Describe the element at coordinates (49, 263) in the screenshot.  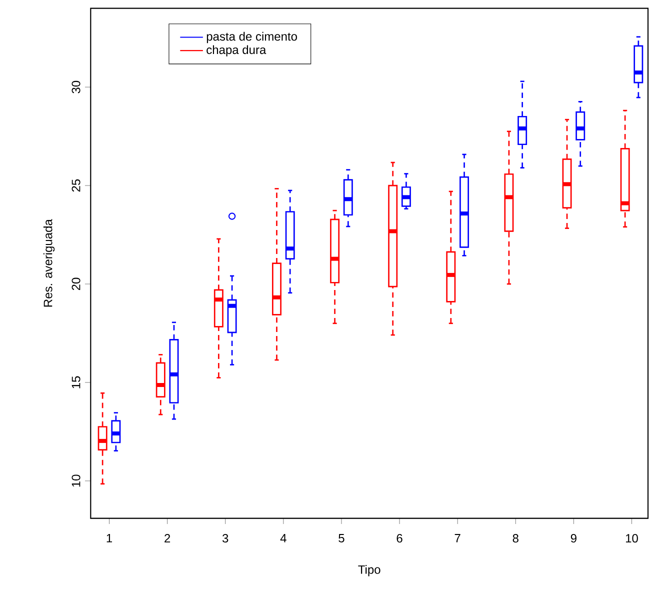
I see `y-axis-title: Res. averiguada` at that location.